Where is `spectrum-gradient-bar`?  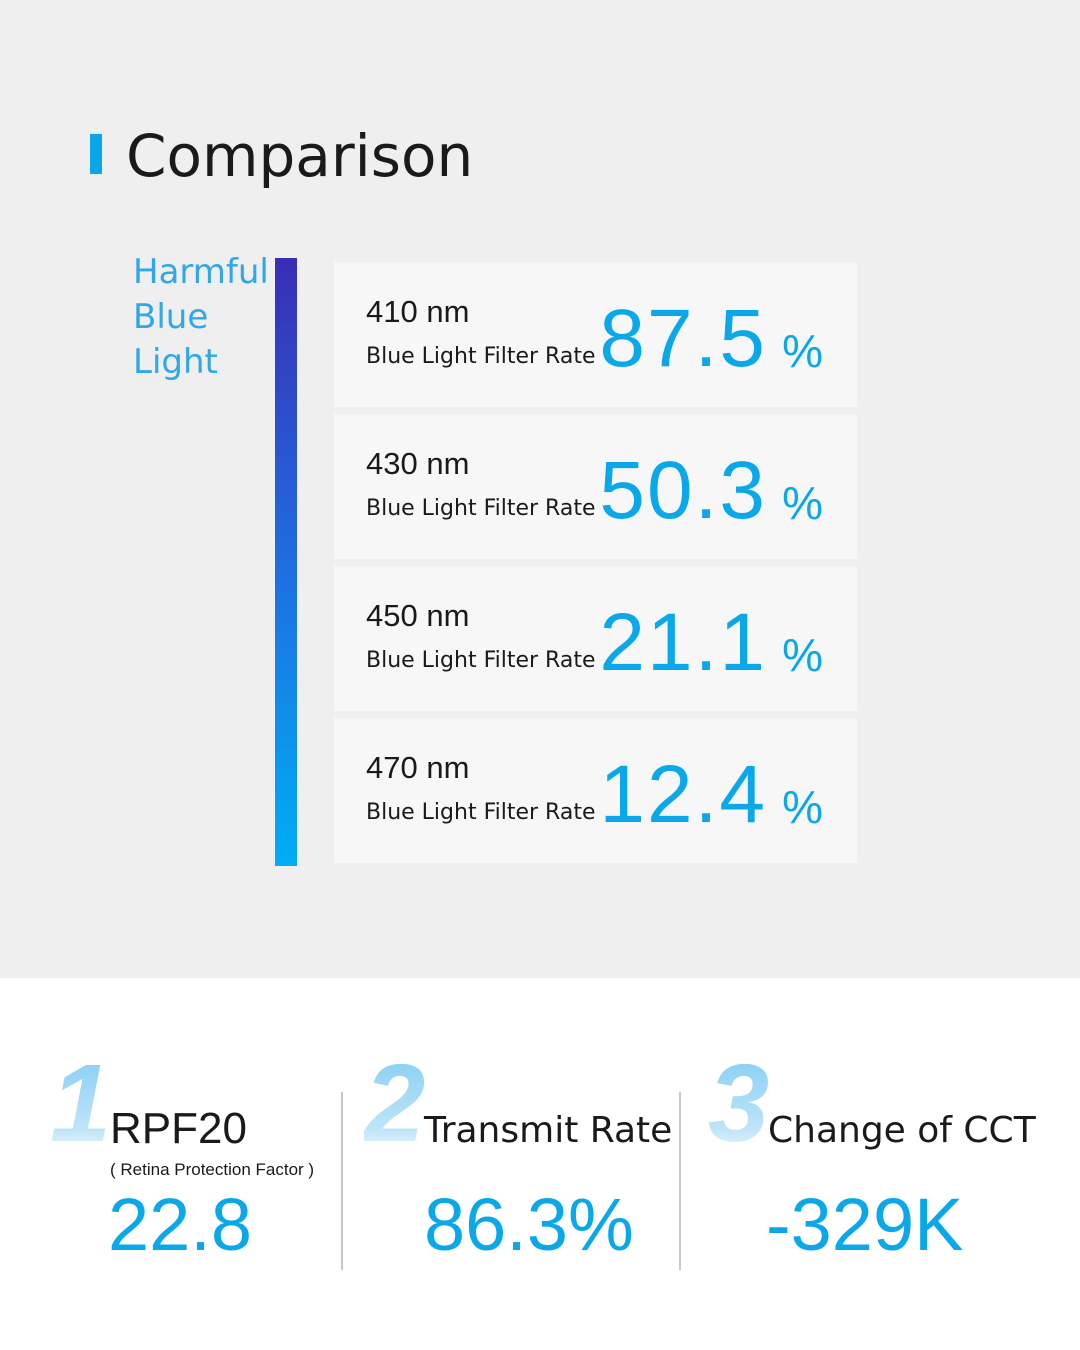 spectrum-gradient-bar is located at coordinates (286, 562).